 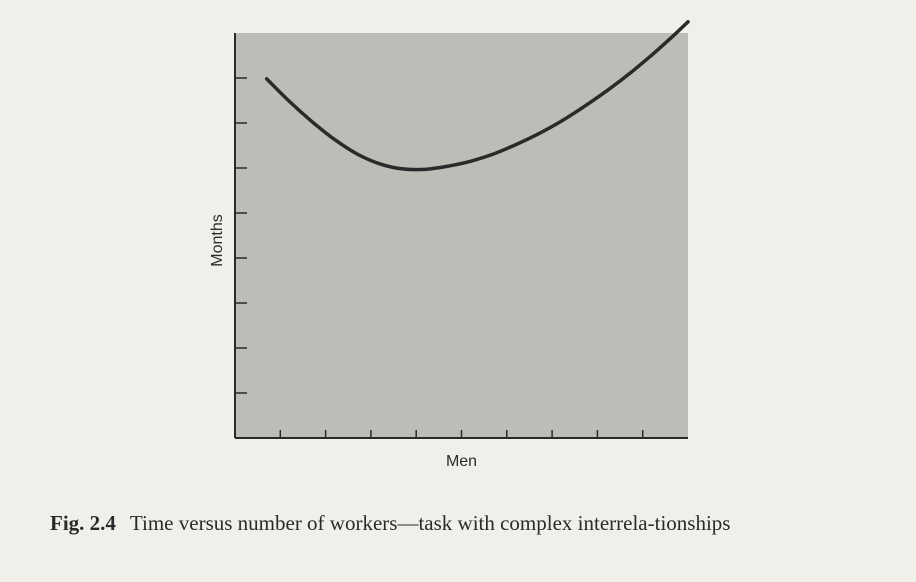 What do you see at coordinates (217, 240) in the screenshot?
I see `y-axis-label: Months` at bounding box center [217, 240].